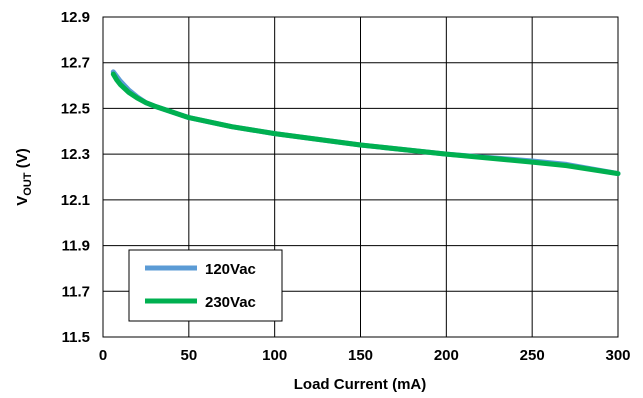 The width and height of the screenshot is (643, 398). I want to click on y-axis-title: VOUT (V), so click(24, 176).